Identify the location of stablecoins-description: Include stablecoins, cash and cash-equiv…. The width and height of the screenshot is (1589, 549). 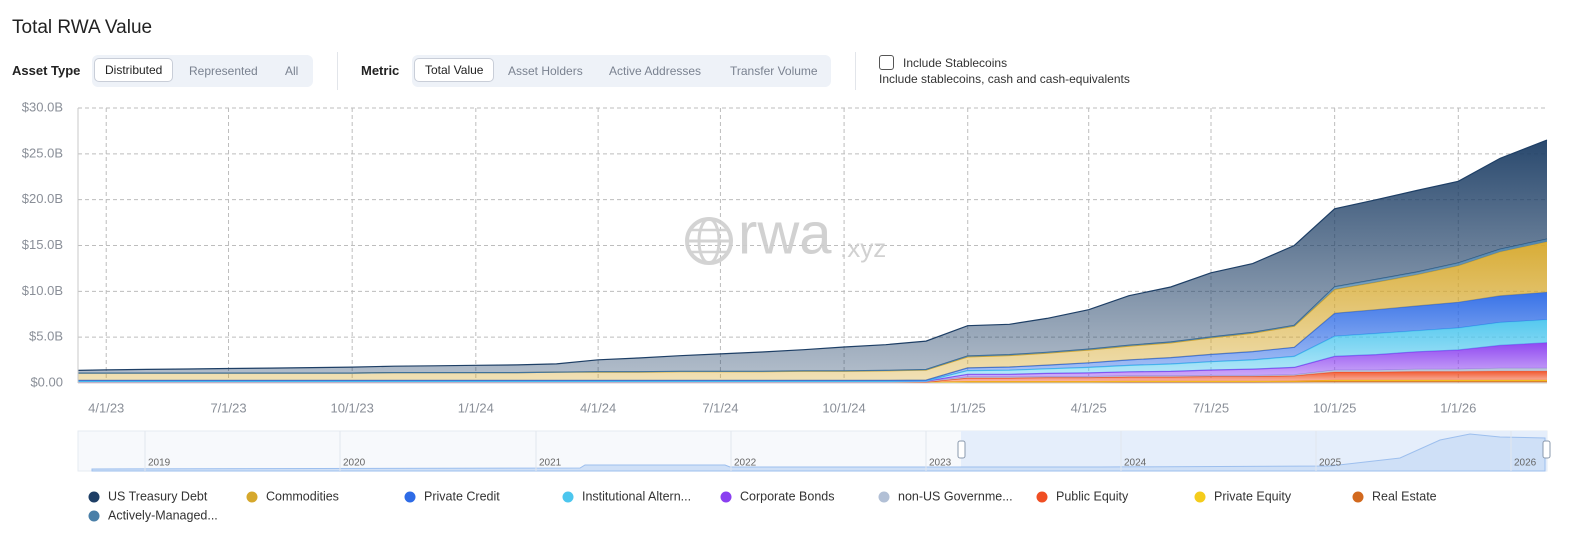
(1004, 79).